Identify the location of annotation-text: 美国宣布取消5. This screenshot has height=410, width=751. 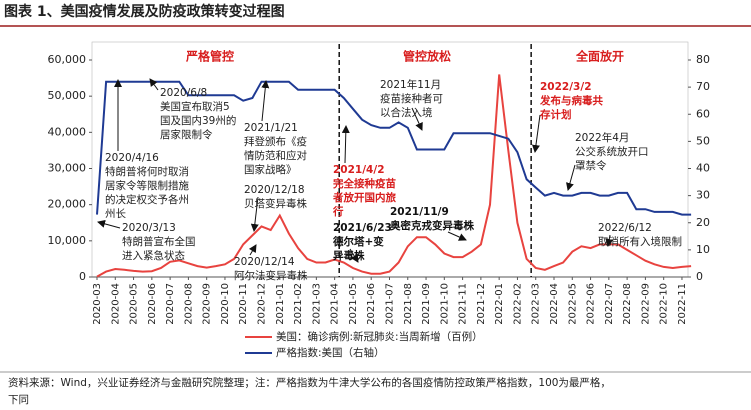
(195, 106).